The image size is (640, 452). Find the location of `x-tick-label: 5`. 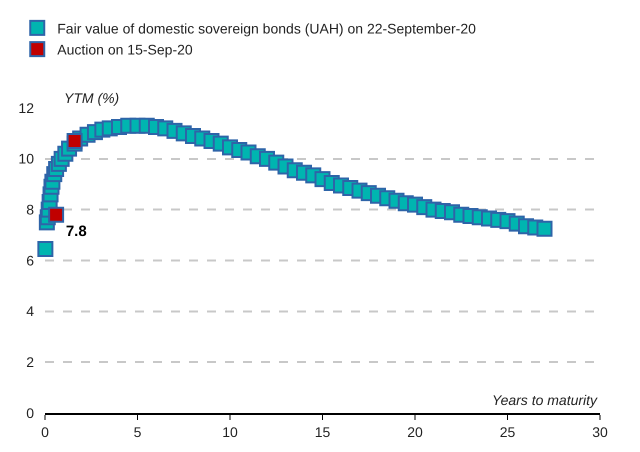

x-tick-label: 5 is located at coordinates (138, 432).